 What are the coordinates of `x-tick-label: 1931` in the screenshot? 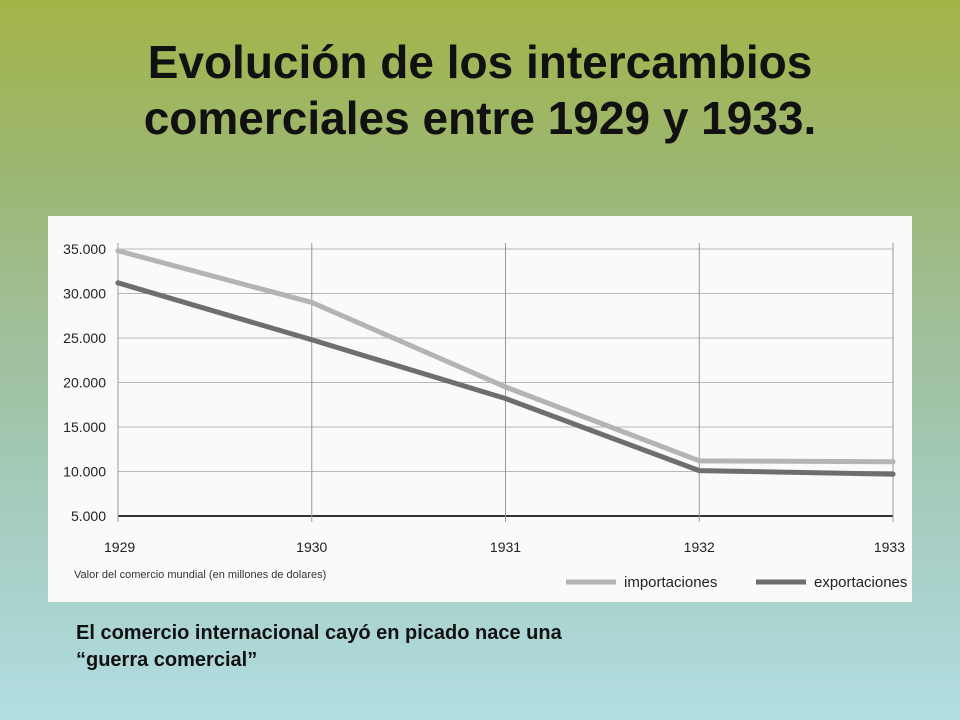 It's located at (505, 547).